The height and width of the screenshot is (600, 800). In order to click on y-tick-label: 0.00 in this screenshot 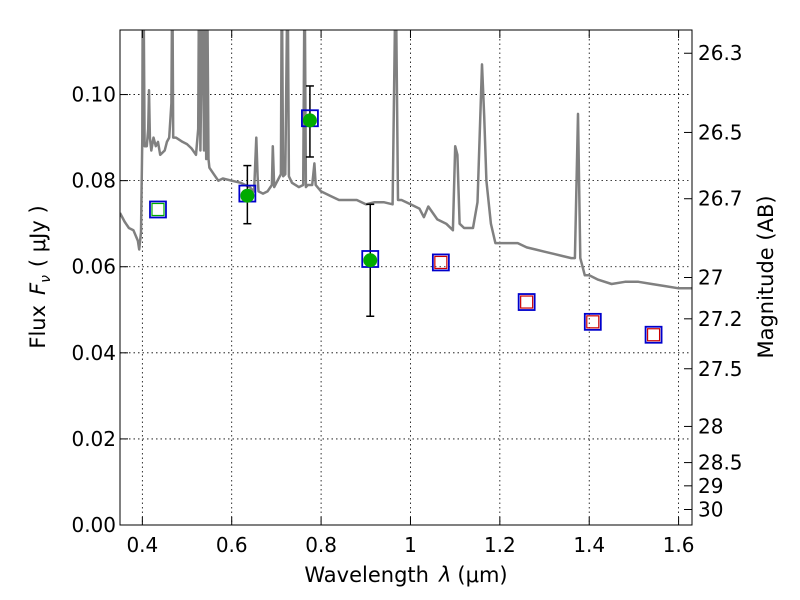, I will do `click(93, 525)`.